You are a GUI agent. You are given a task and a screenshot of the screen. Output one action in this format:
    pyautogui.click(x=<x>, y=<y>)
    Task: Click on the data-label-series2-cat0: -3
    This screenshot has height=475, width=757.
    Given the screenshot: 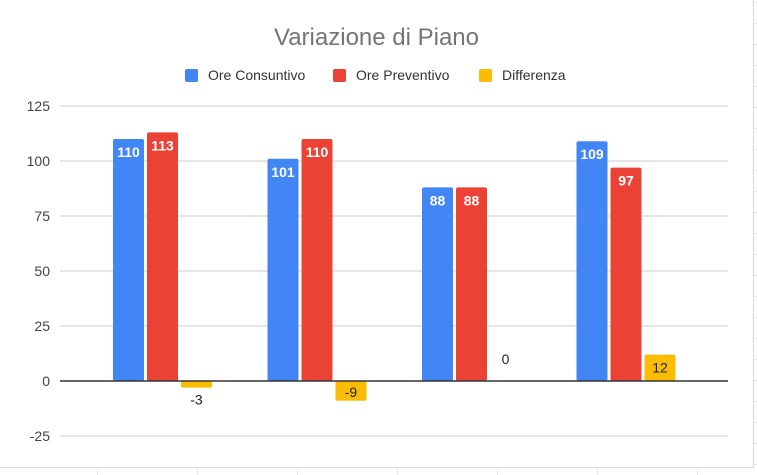 What is the action you would take?
    pyautogui.click(x=196, y=400)
    